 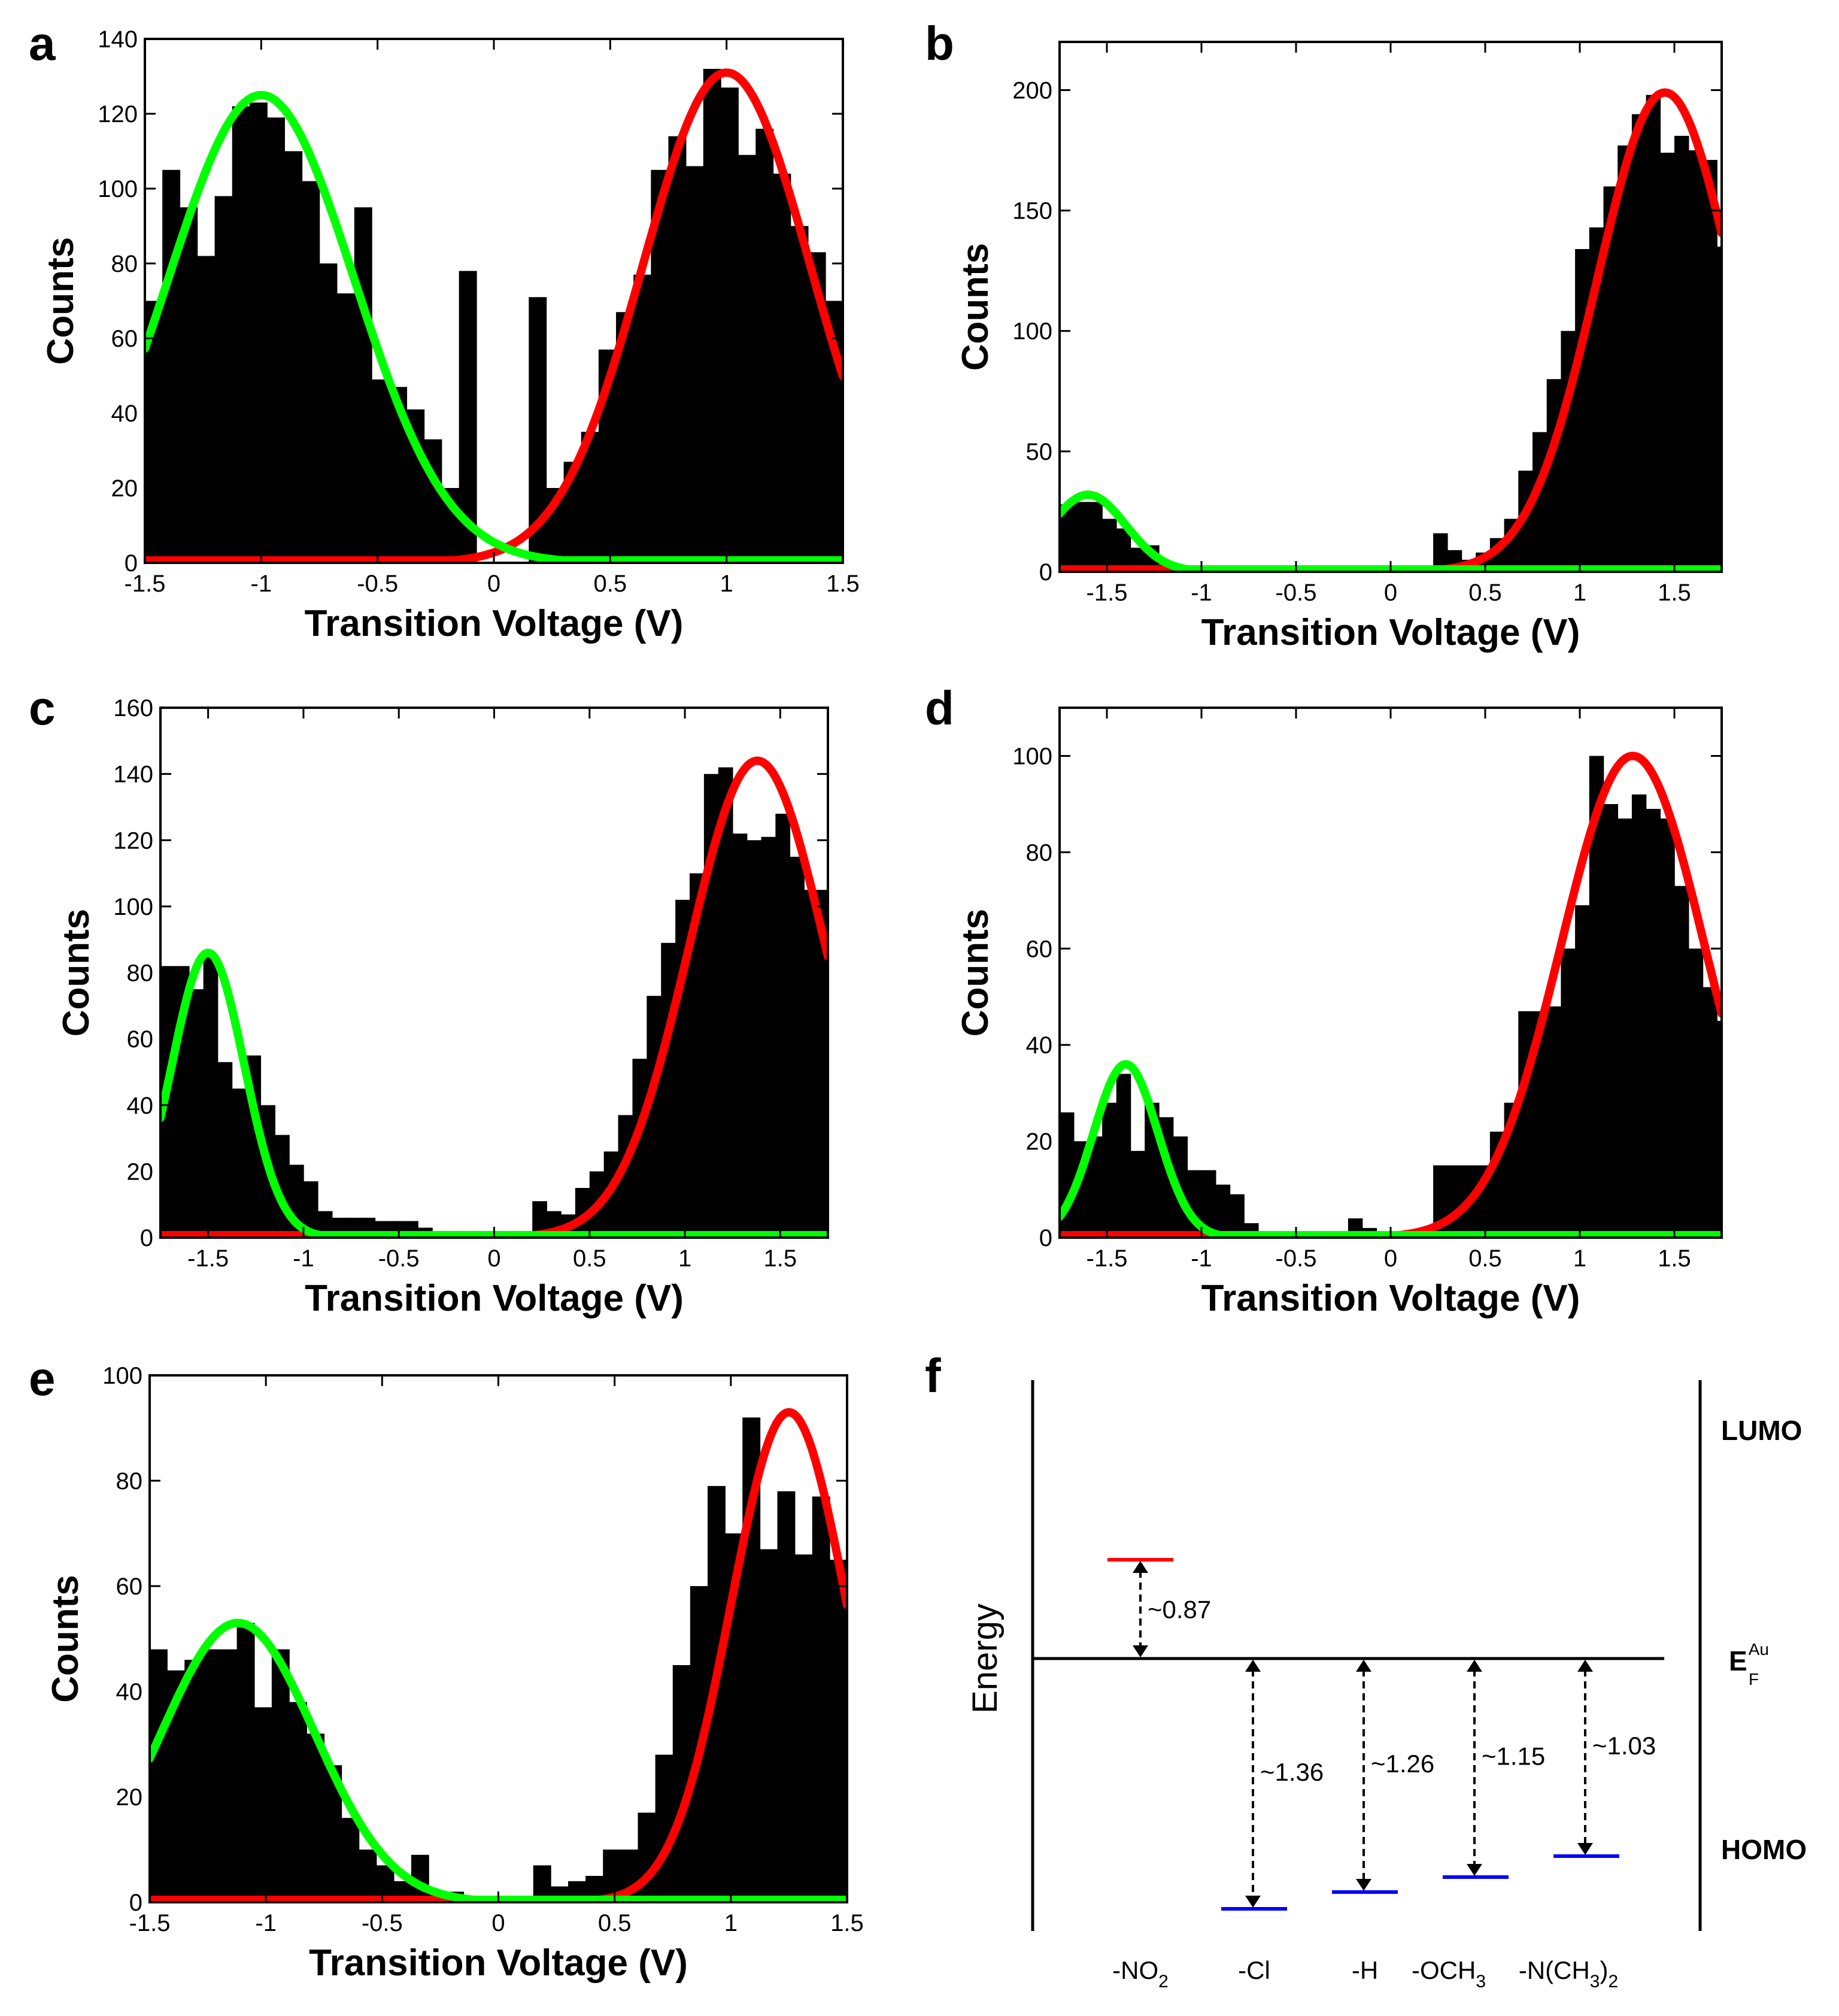 I want to click on substituent-main: -NO, so click(x=1135, y=1970).